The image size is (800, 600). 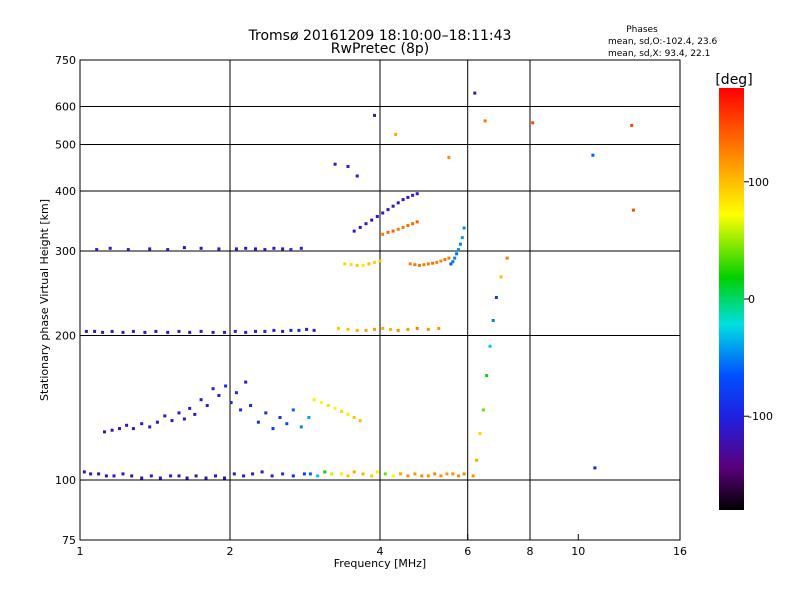 What do you see at coordinates (70, 300) in the screenshot?
I see `y-axis-ticks: 75 100 200 300 400 500 600 750` at bounding box center [70, 300].